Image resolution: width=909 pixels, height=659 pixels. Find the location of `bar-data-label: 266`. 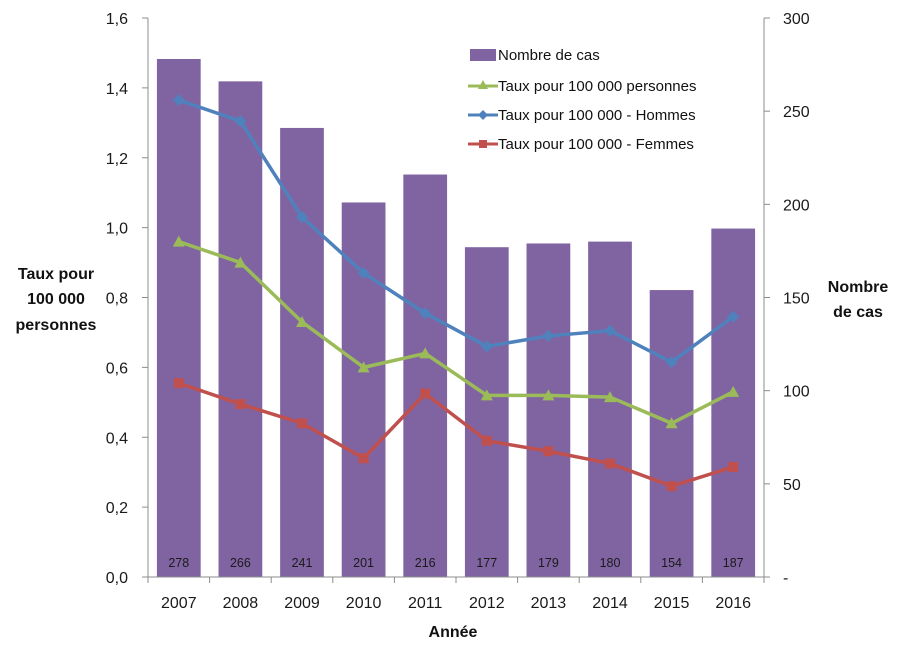

bar-data-label: 266 is located at coordinates (240, 563).